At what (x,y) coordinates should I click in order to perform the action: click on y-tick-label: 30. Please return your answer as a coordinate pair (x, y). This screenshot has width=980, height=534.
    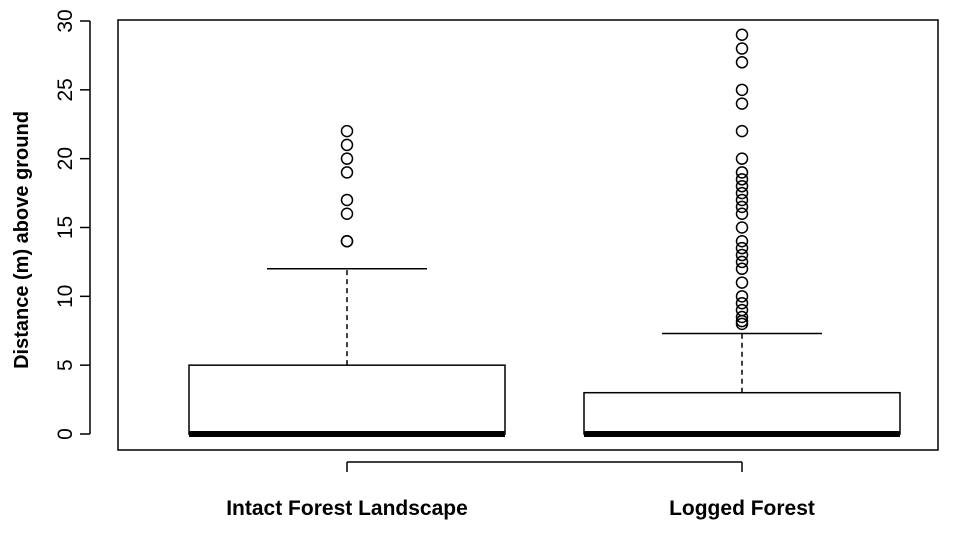
    Looking at the image, I should click on (65, 20).